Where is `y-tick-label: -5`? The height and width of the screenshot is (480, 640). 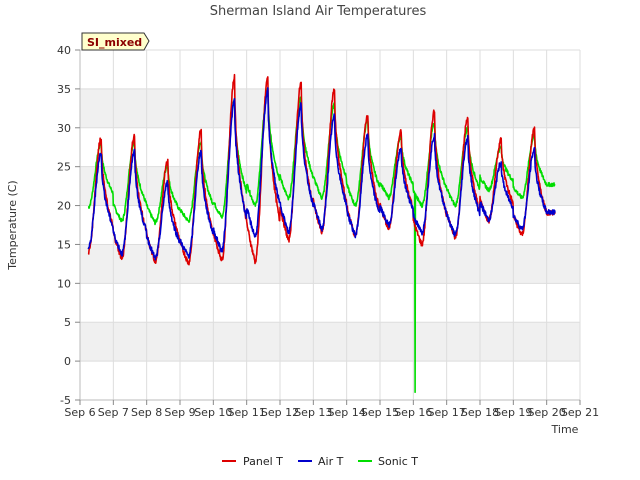 y-tick-label: -5 is located at coordinates (65, 400).